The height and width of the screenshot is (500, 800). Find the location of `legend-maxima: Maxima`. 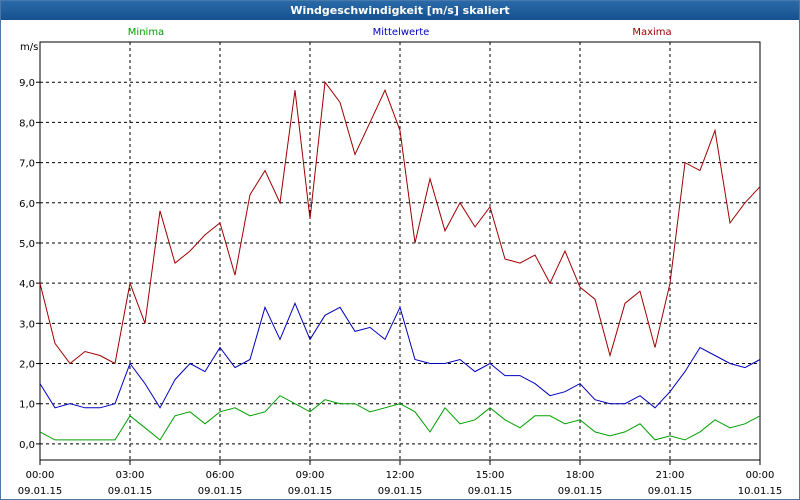

legend-maxima: Maxima is located at coordinates (651, 32).